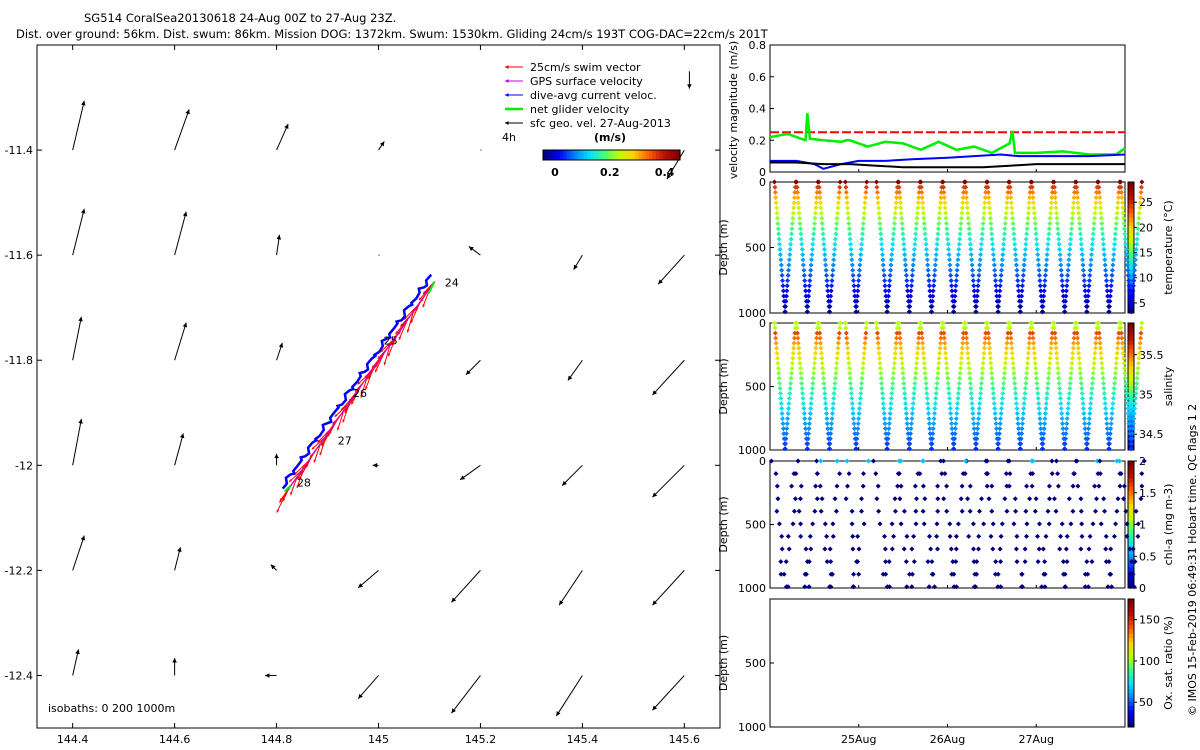 This screenshot has height=750, width=1200. I want to click on map-colorbar-cell, so click(661, 155).